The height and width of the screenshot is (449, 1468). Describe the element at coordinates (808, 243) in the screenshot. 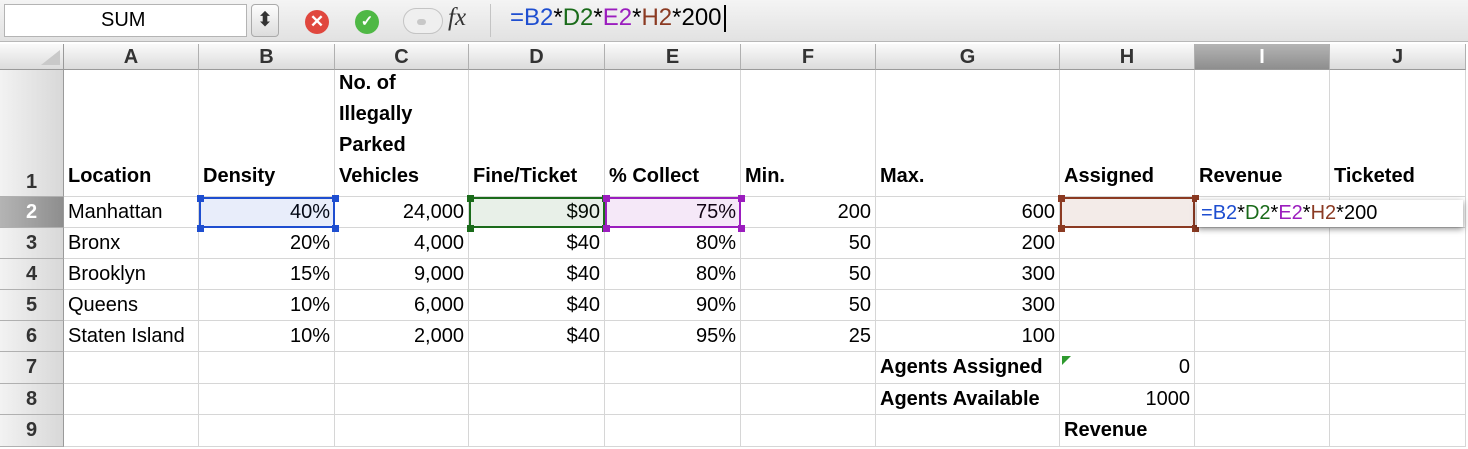

I see `cell-f3: 50` at that location.